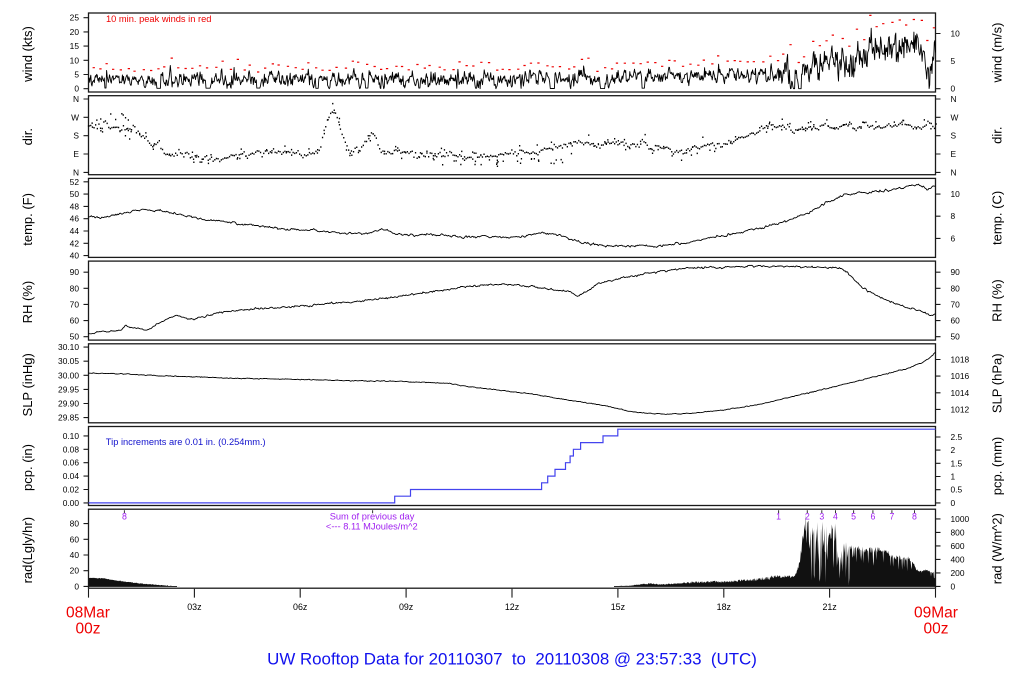  I want to click on svg-text: 09z, so click(406, 607).